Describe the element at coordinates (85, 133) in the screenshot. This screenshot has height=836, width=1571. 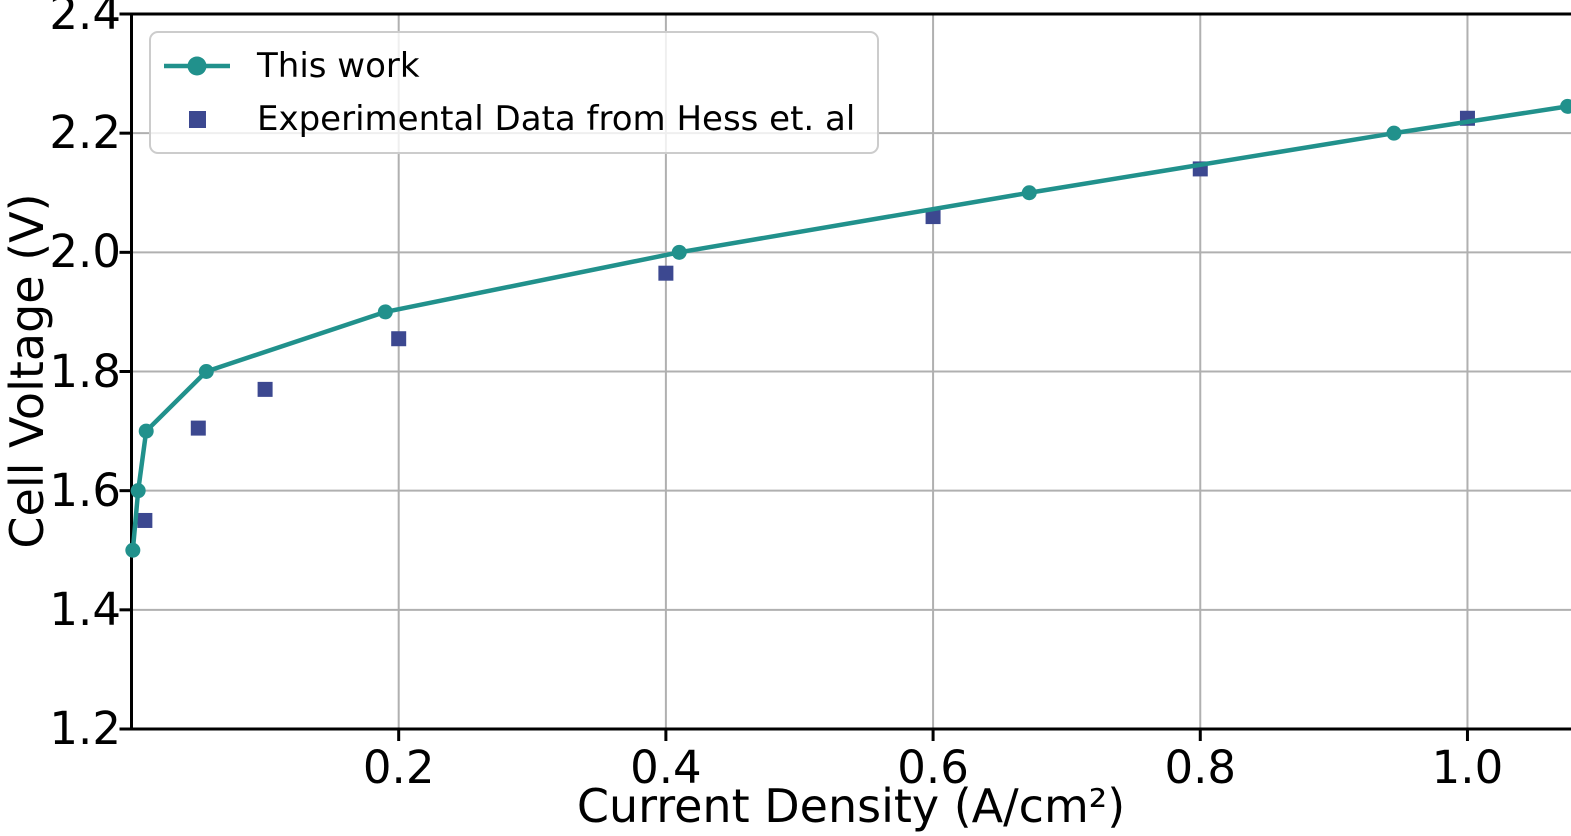
I see `y-tick-label: 2.2` at that location.